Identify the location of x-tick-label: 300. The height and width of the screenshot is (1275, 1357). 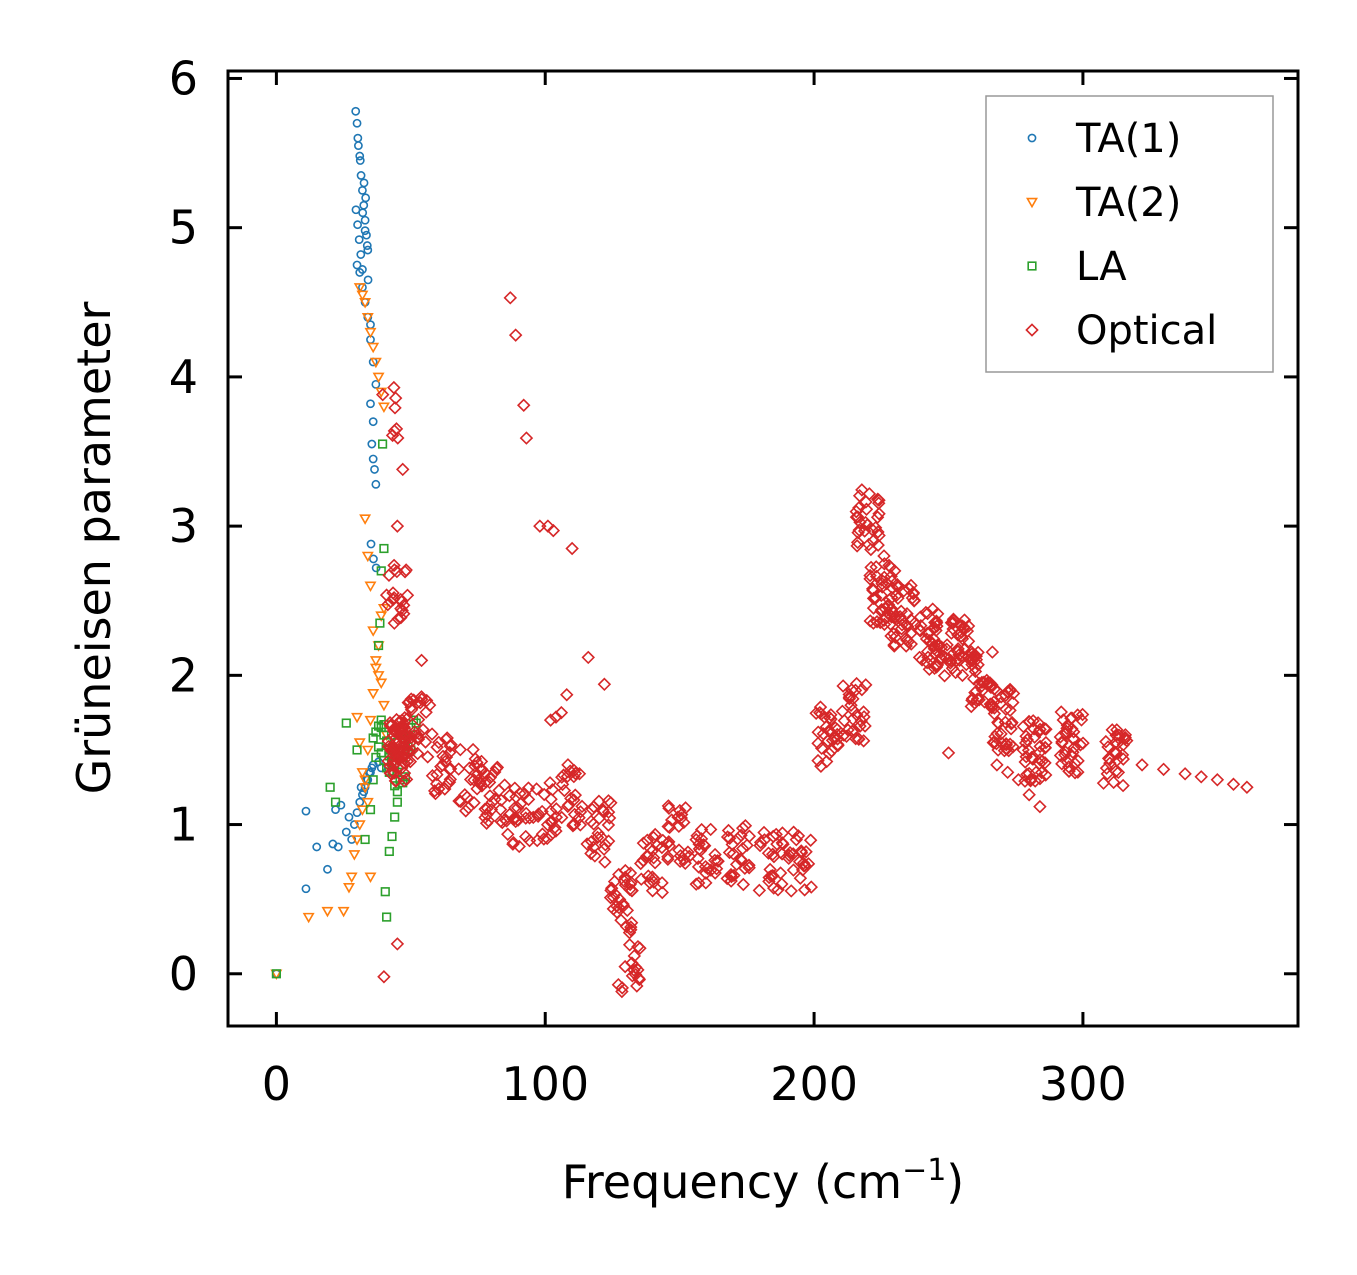
(1083, 1084).